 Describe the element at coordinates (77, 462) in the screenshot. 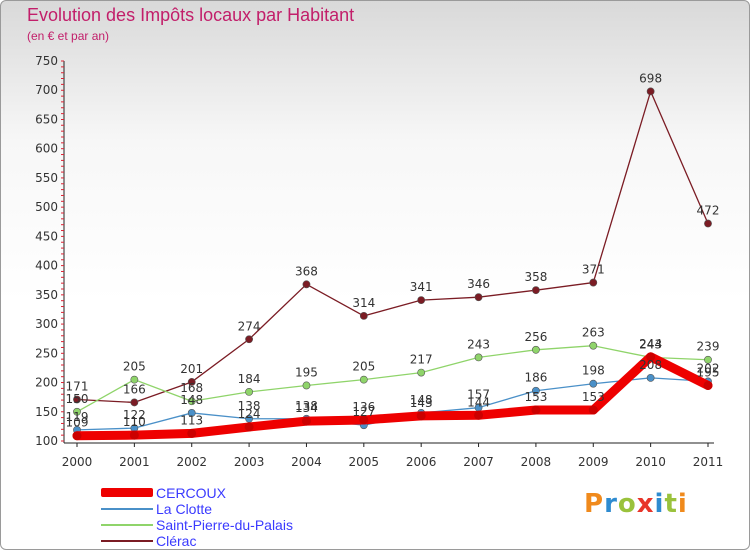

I see `x-tick-label: 2000` at that location.